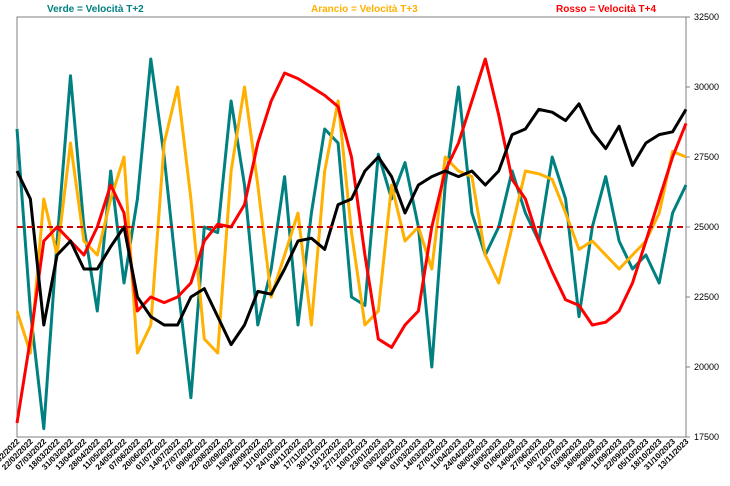 This screenshot has height=486, width=730. I want to click on y-tick-label: 20000, so click(706, 367).